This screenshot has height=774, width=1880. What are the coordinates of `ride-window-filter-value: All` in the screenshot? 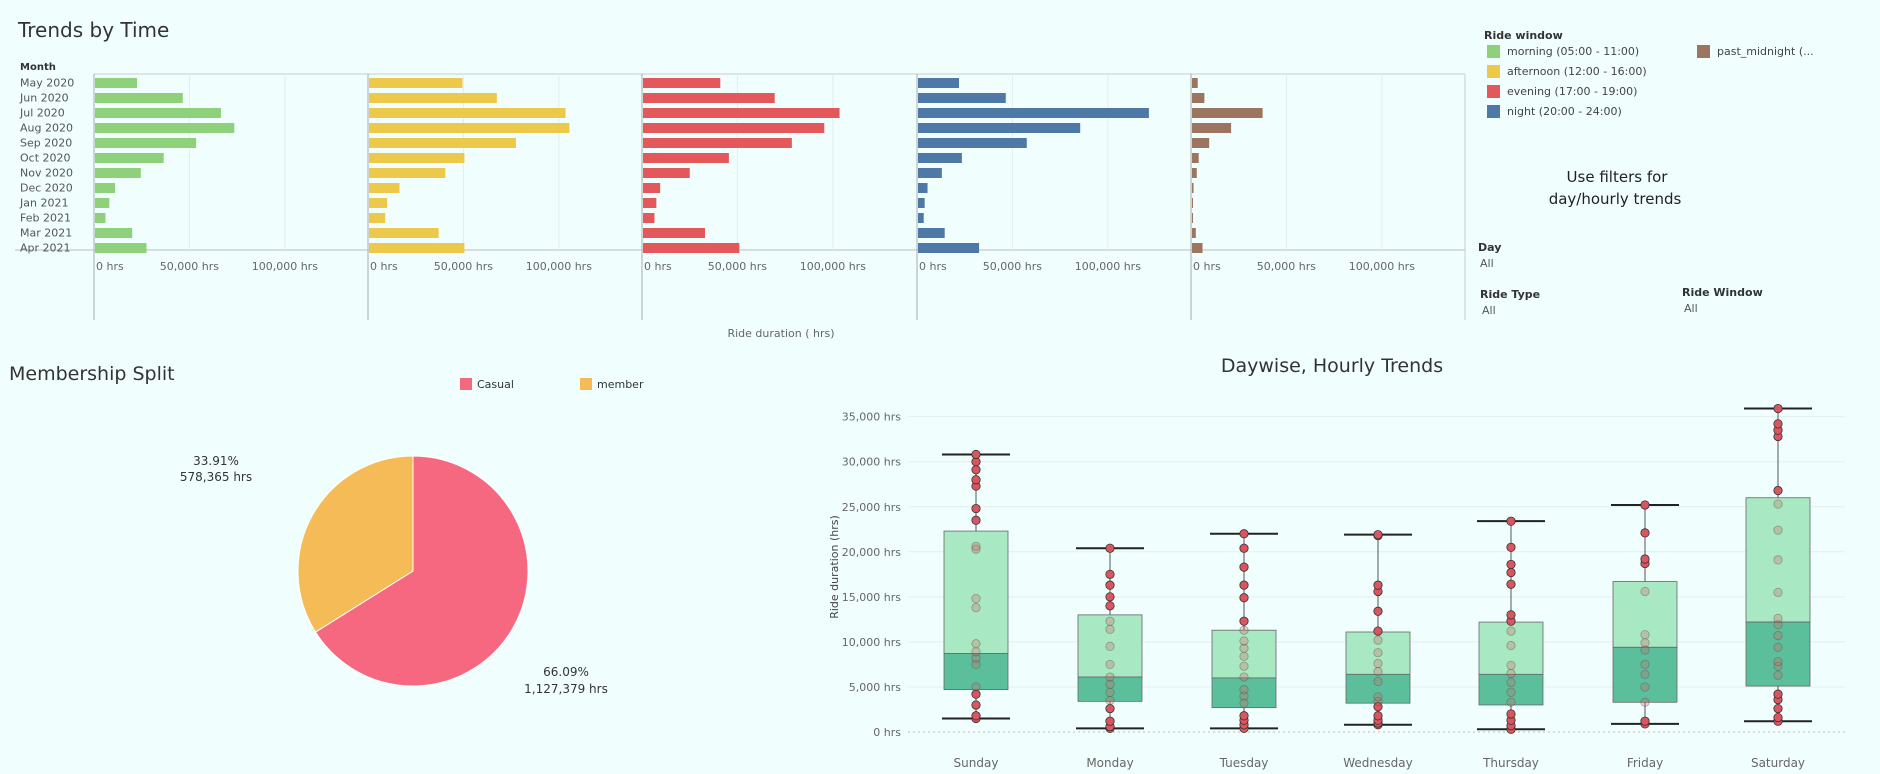 It's located at (1691, 308).